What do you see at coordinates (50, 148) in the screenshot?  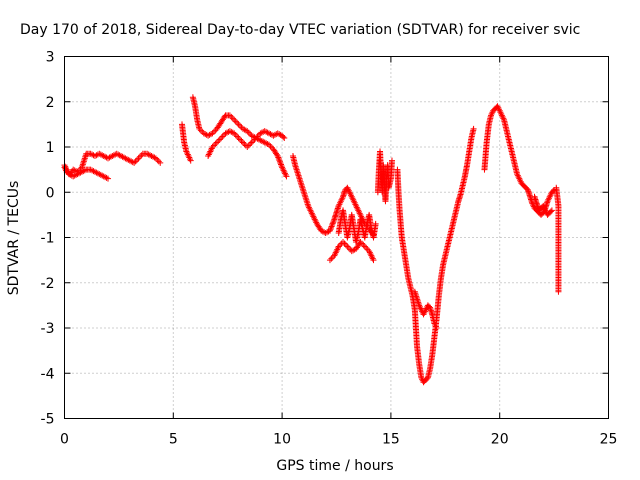 I see `y-tick-label: 1` at bounding box center [50, 148].